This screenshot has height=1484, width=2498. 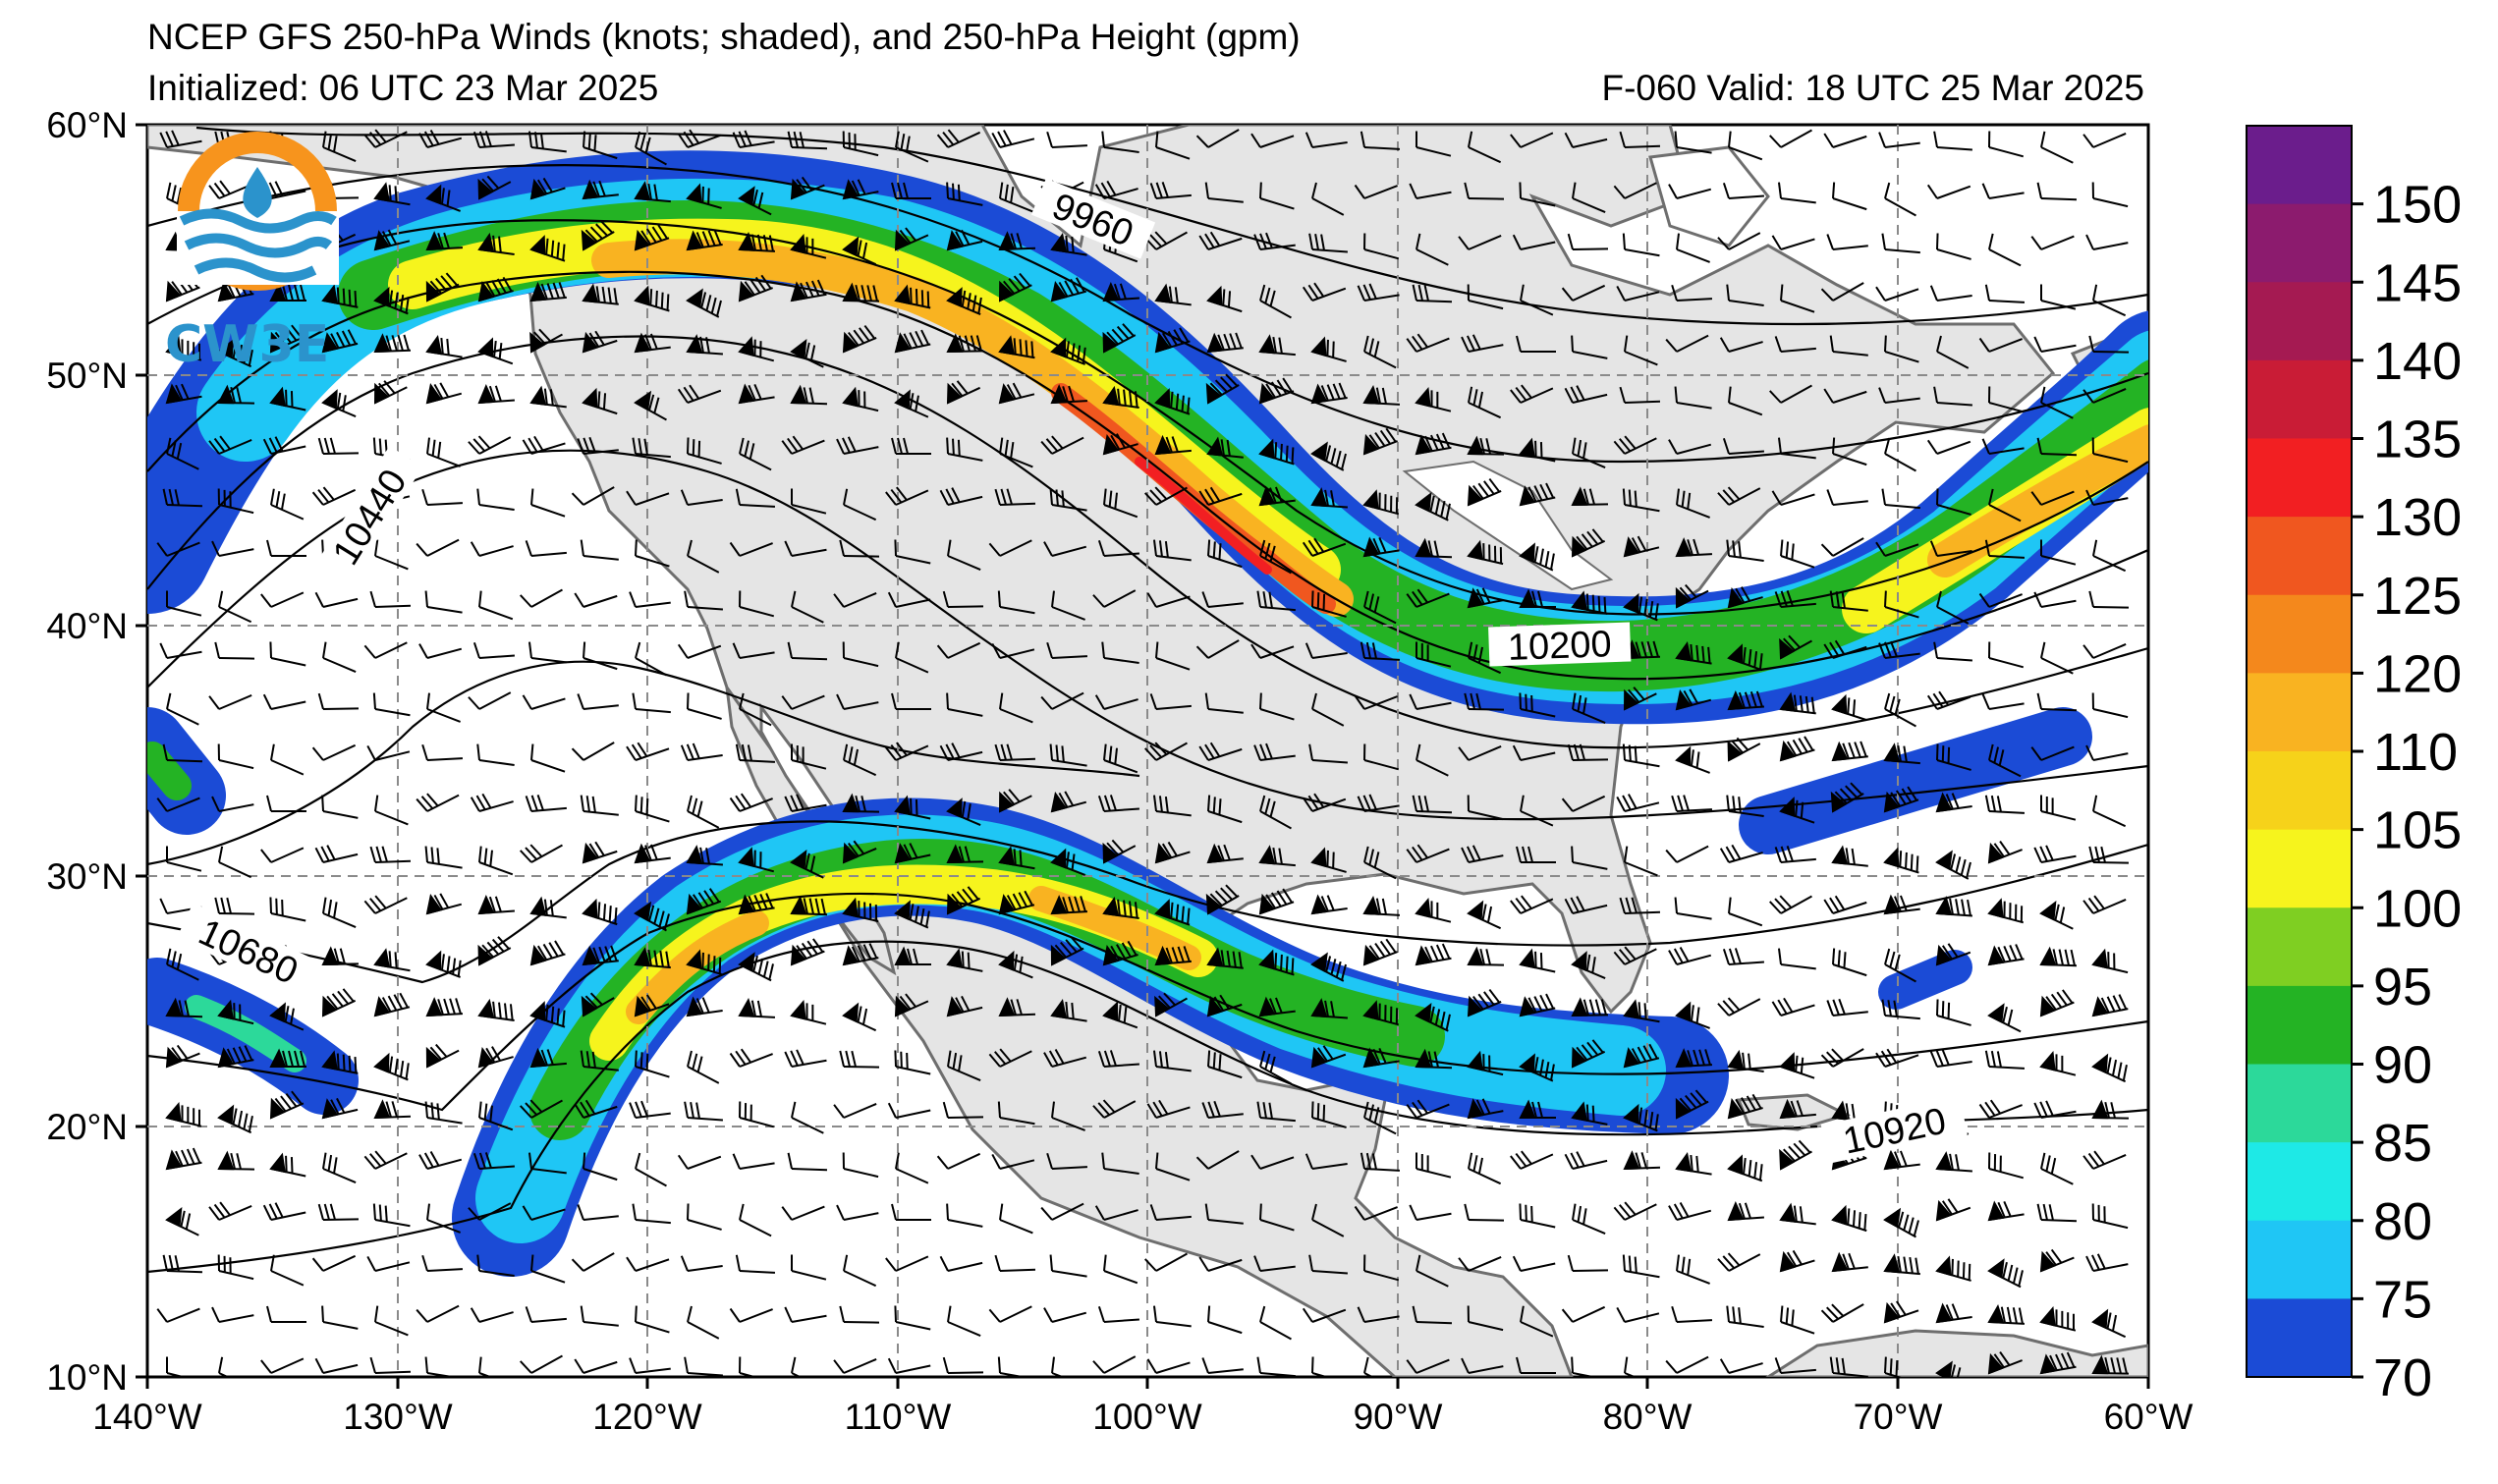 I want to click on lat-label: 10°N, so click(x=87, y=1377).